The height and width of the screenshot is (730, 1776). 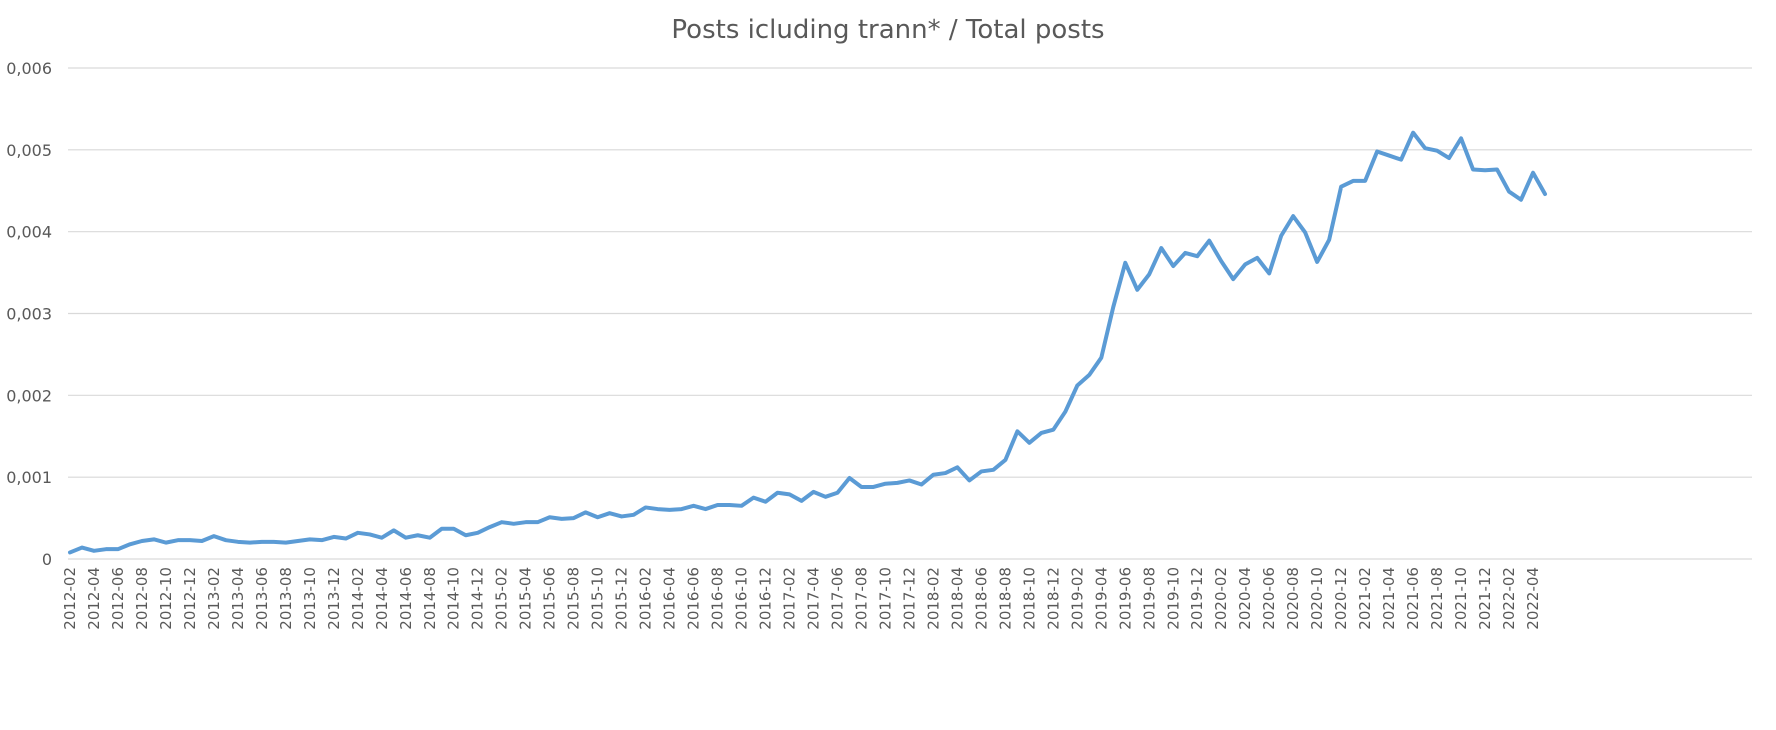 What do you see at coordinates (1317, 598) in the screenshot?
I see `x-tick-label: 2020-10` at bounding box center [1317, 598].